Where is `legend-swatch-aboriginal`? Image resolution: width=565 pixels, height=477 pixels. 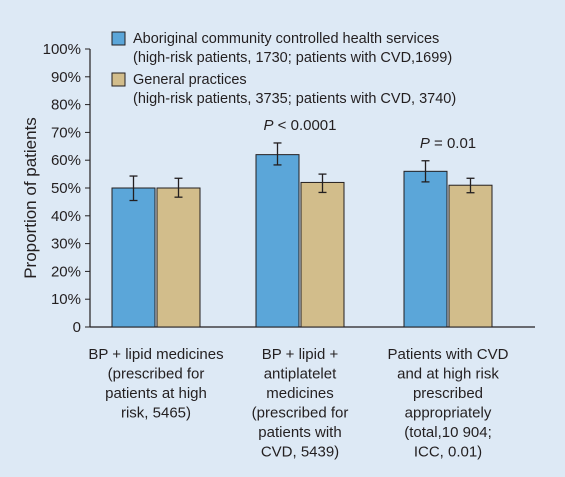 legend-swatch-aboriginal is located at coordinates (118, 38).